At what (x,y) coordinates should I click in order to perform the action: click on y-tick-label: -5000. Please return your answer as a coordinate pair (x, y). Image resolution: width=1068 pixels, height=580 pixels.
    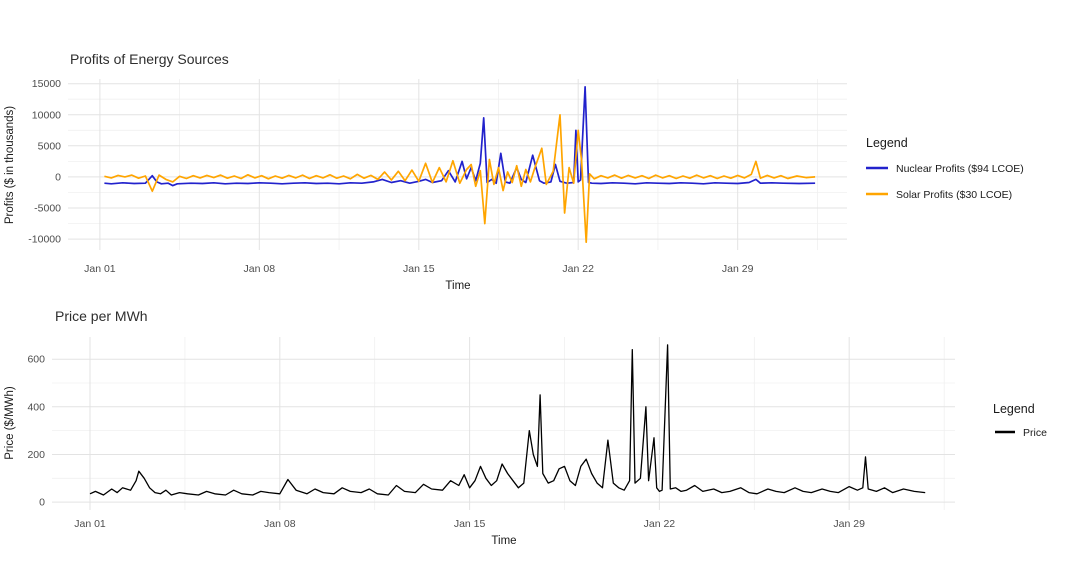
    Looking at the image, I should click on (47, 209).